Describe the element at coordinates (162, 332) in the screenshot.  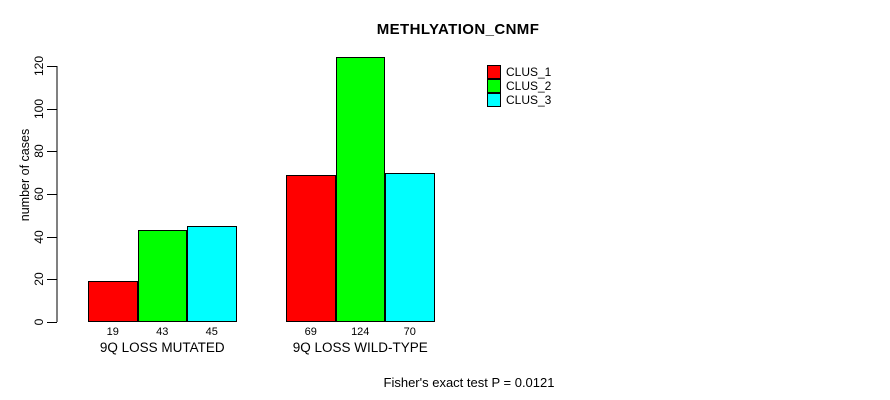
I see `bar-value-label: 43` at that location.